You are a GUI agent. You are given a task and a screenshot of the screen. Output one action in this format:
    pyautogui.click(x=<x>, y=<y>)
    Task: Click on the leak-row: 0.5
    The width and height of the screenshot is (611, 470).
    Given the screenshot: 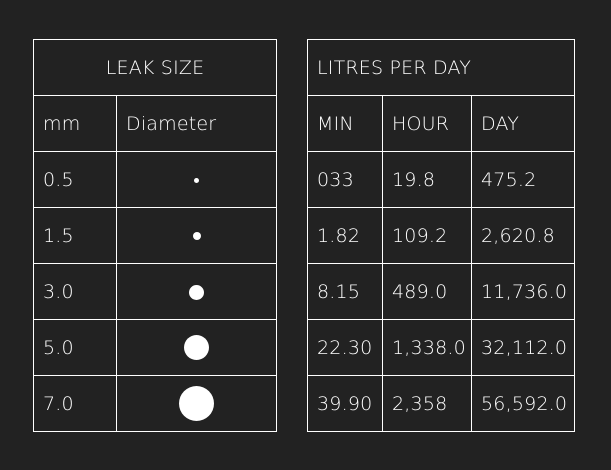 What is the action you would take?
    pyautogui.click(x=155, y=179)
    